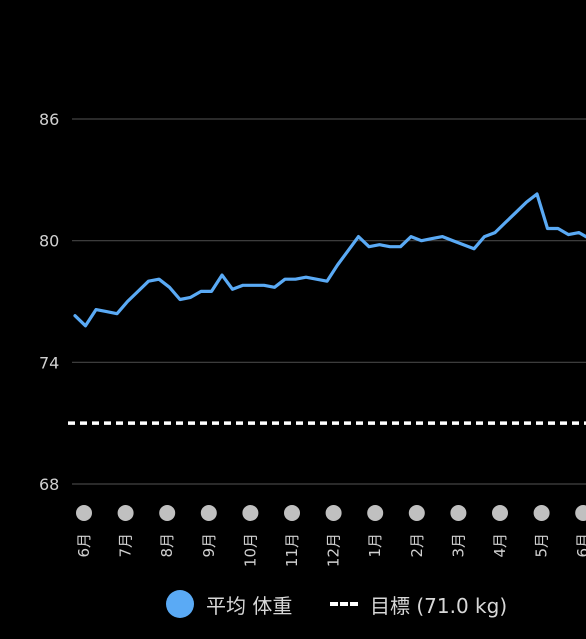  I want to click on x-tick-label: 8月, so click(167, 545).